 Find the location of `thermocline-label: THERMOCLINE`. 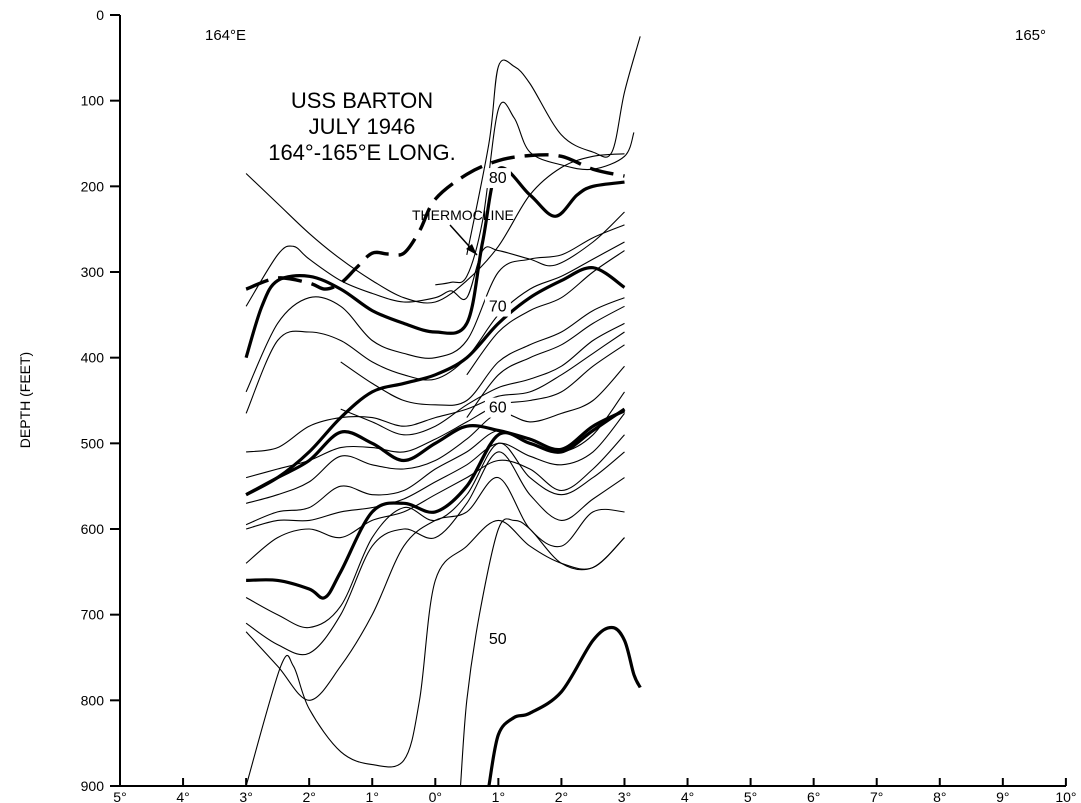

thermocline-label: THERMOCLINE is located at coordinates (463, 215).